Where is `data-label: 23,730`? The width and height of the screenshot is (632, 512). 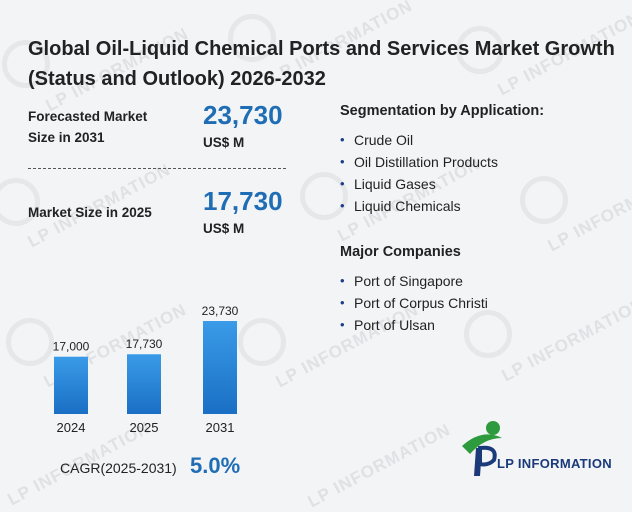 data-label: 23,730 is located at coordinates (220, 311).